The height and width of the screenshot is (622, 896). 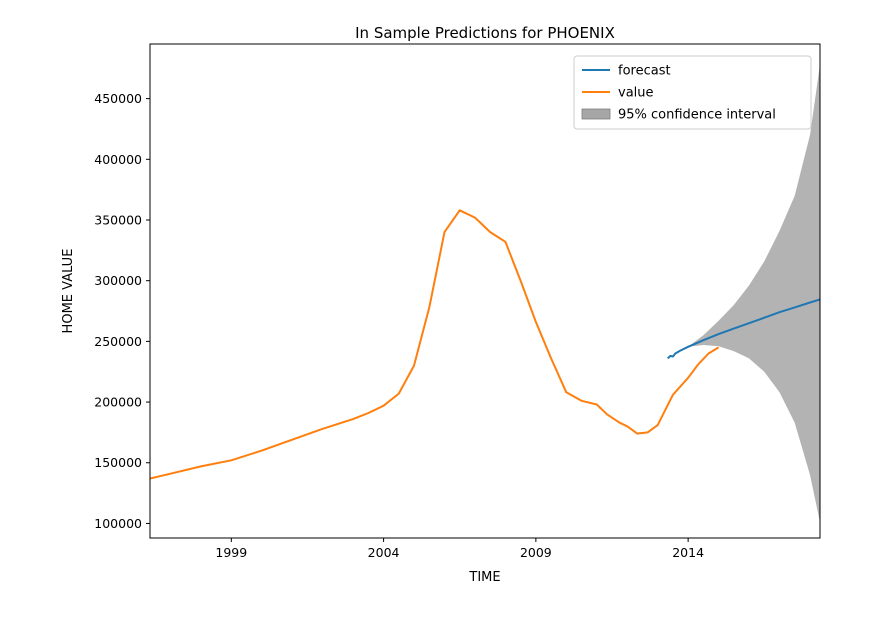 What do you see at coordinates (68, 291) in the screenshot?
I see `y-axis-label: HOME VALUE` at bounding box center [68, 291].